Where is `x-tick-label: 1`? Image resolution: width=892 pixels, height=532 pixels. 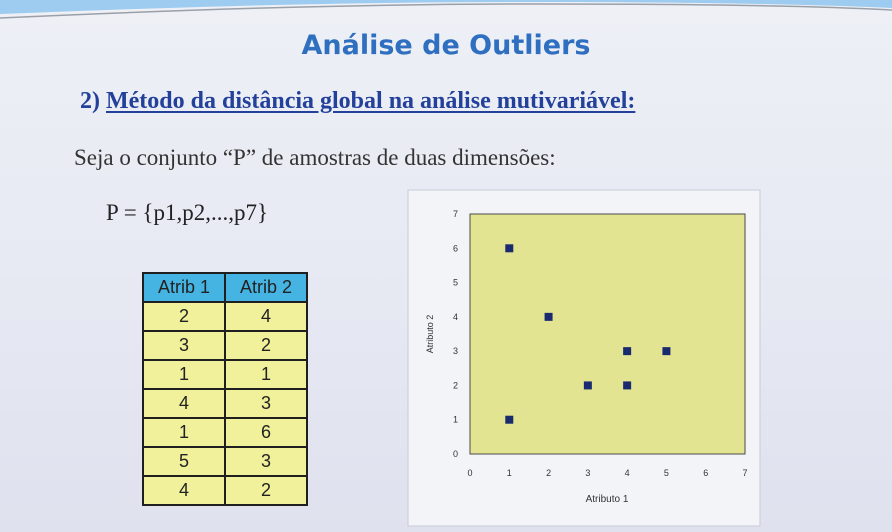
x-tick-label: 1 is located at coordinates (509, 473).